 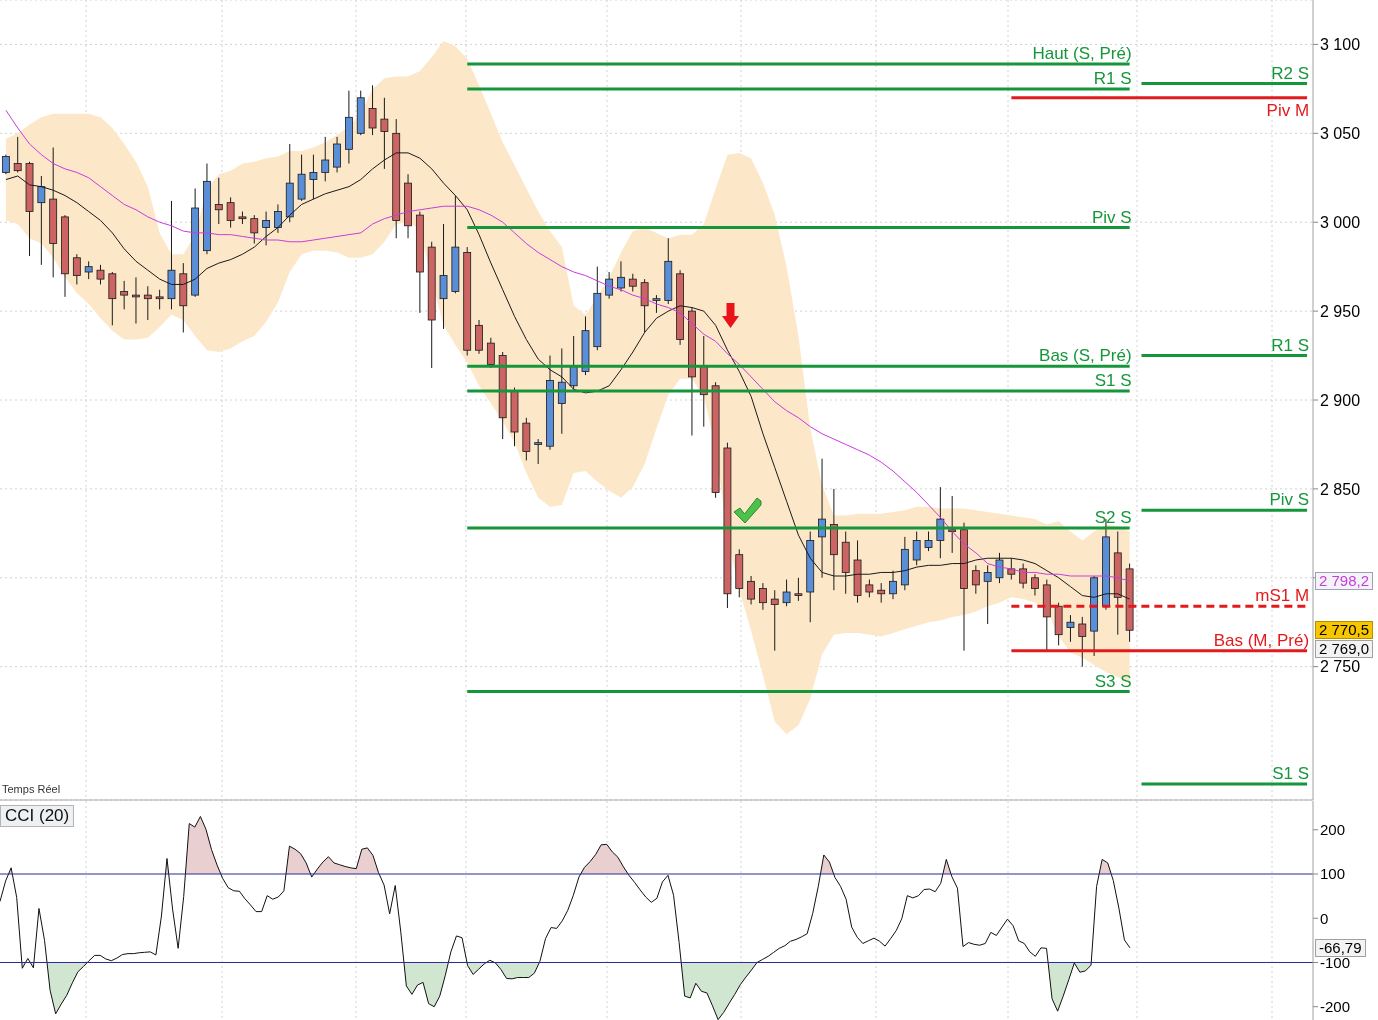 What do you see at coordinates (1340, 222) in the screenshot?
I see `y-tick-label: 3 000` at bounding box center [1340, 222].